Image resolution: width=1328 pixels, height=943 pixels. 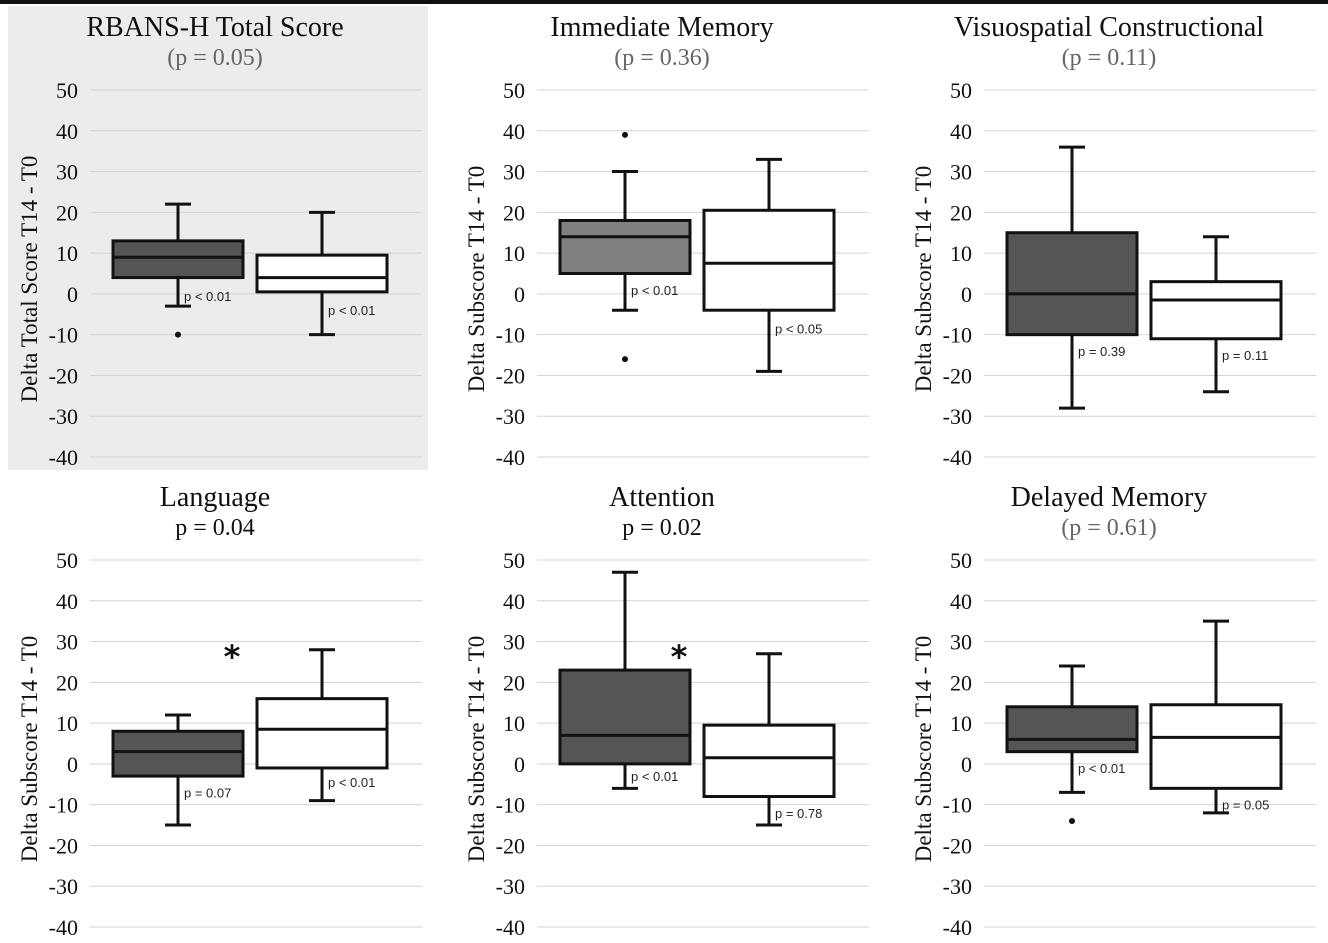 What do you see at coordinates (1109, 27) in the screenshot?
I see `chart-title: Visuospatial Constructional` at bounding box center [1109, 27].